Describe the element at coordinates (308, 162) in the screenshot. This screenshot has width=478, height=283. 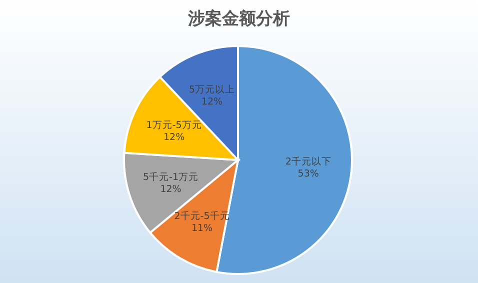
I see `slice-label: 2千元以下` at that location.